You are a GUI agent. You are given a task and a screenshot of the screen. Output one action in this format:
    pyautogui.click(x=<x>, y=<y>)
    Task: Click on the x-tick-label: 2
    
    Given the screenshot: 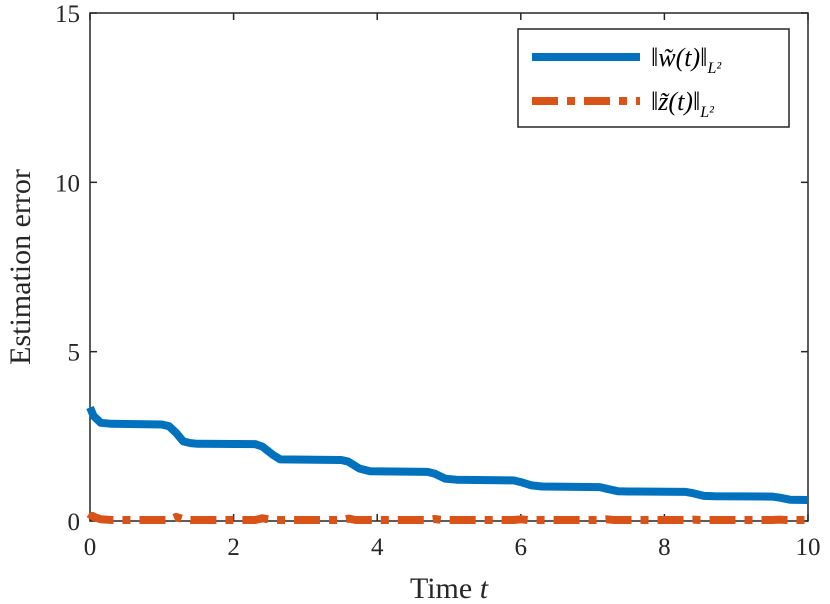 What is the action you would take?
    pyautogui.click(x=233, y=547)
    